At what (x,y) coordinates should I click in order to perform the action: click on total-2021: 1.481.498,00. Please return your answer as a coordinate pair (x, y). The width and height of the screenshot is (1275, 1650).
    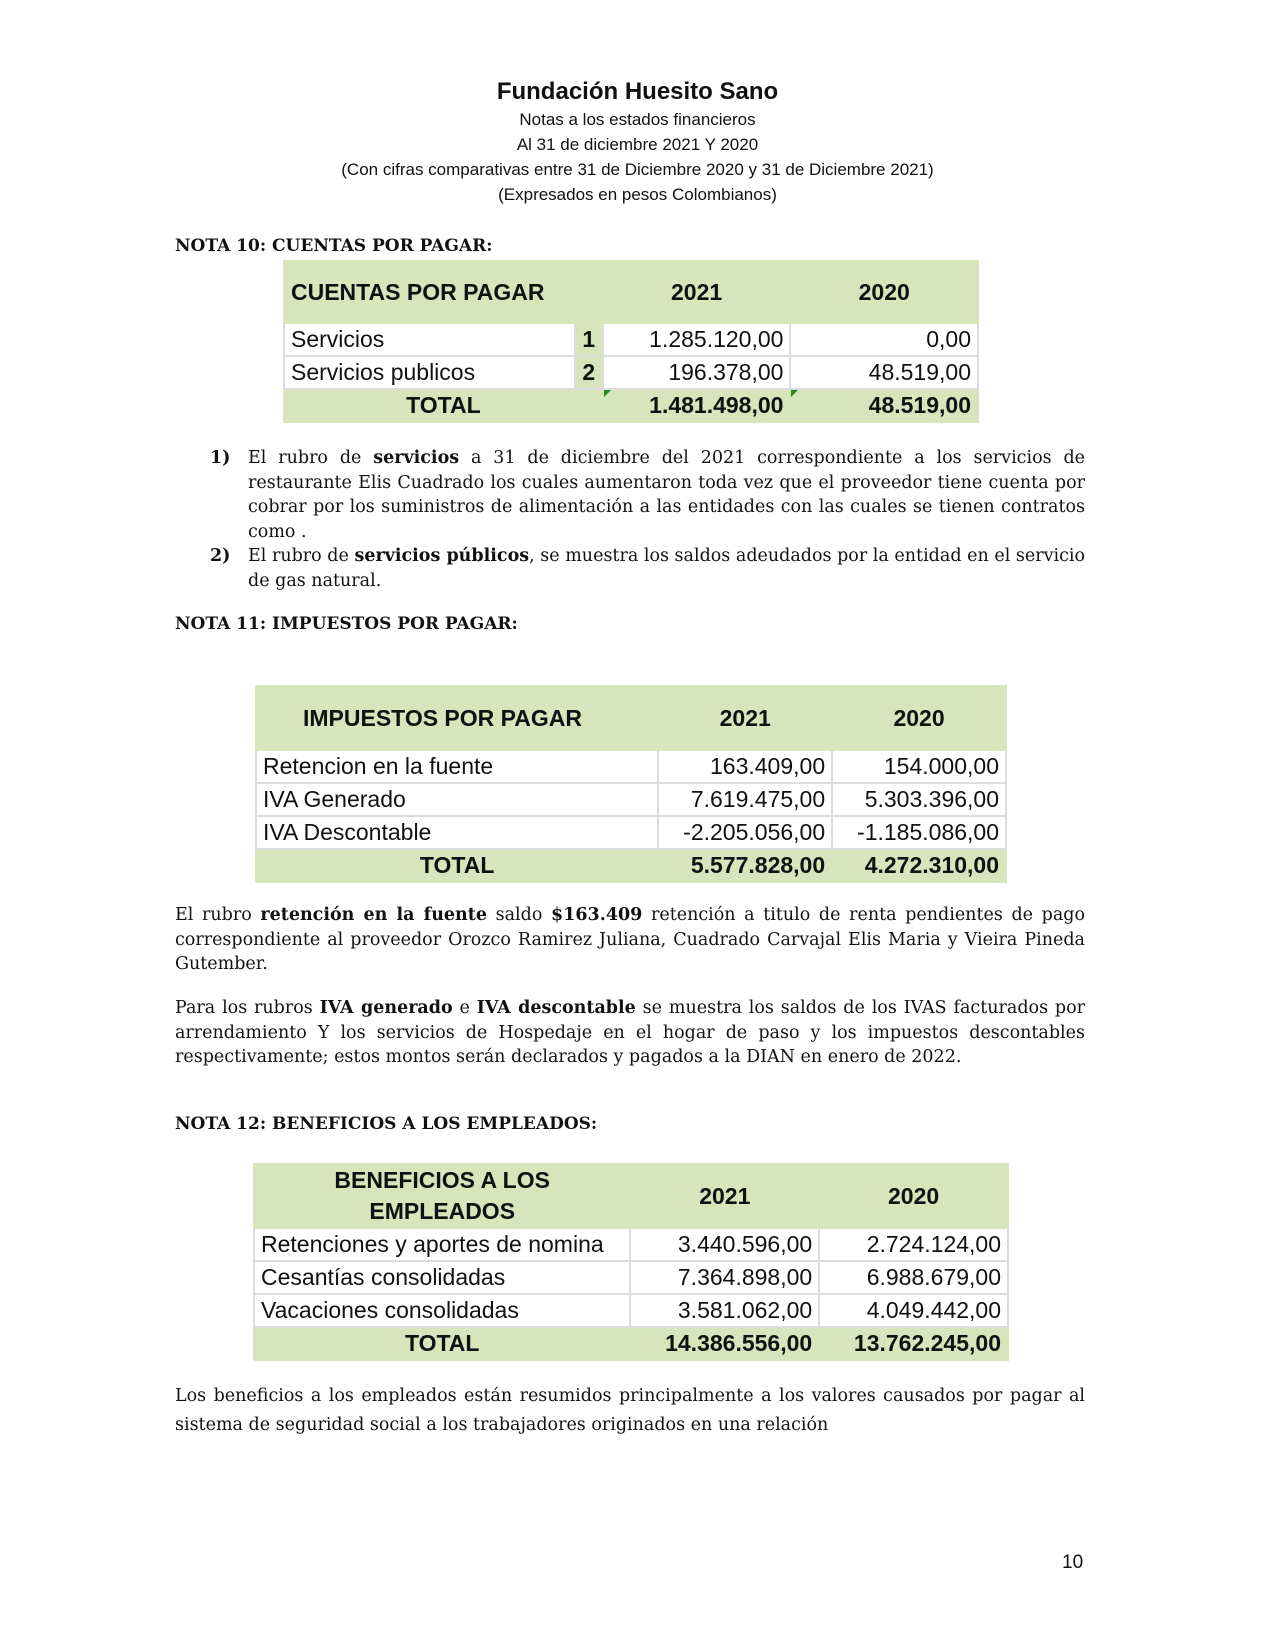
    Looking at the image, I should click on (696, 405).